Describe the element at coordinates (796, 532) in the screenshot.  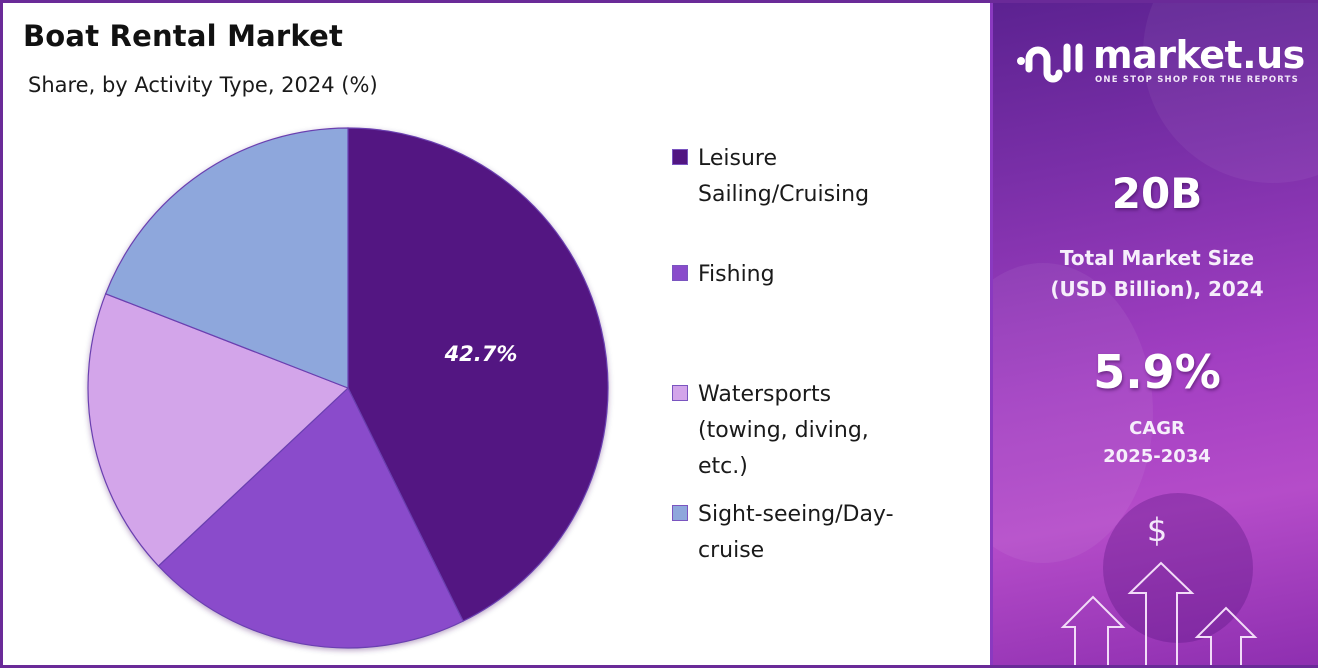
I see `legend-label-sightseeing: Sight-seeing/Day-cruise` at that location.